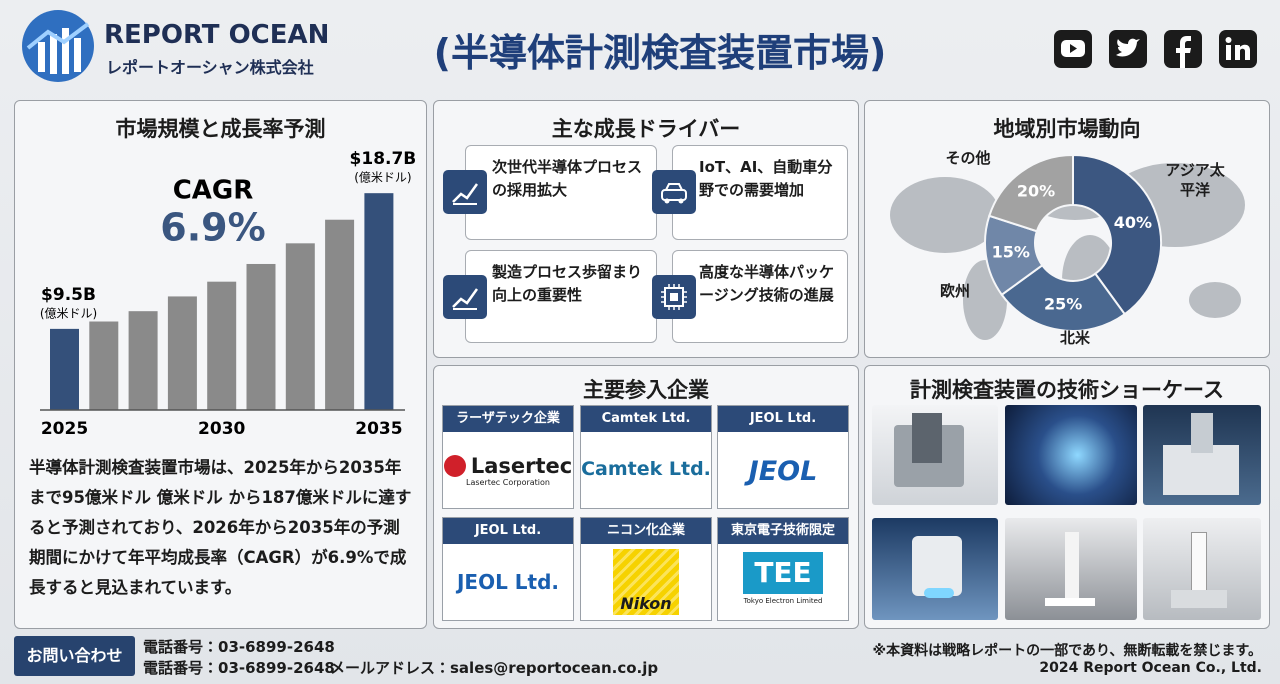 This screenshot has height=684, width=1280. Describe the element at coordinates (968, 158) in the screenshot. I see `region-label: その他` at that location.